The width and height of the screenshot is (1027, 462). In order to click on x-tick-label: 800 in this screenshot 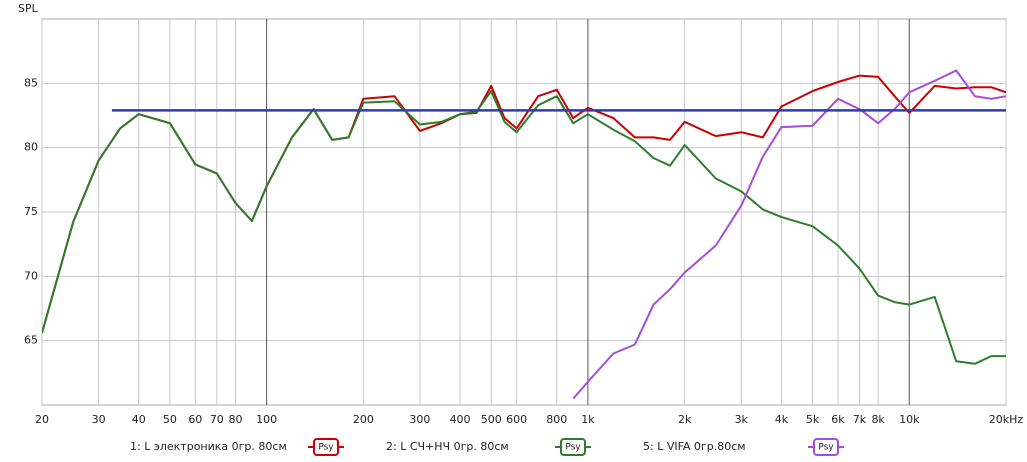, I will do `click(556, 419)`.